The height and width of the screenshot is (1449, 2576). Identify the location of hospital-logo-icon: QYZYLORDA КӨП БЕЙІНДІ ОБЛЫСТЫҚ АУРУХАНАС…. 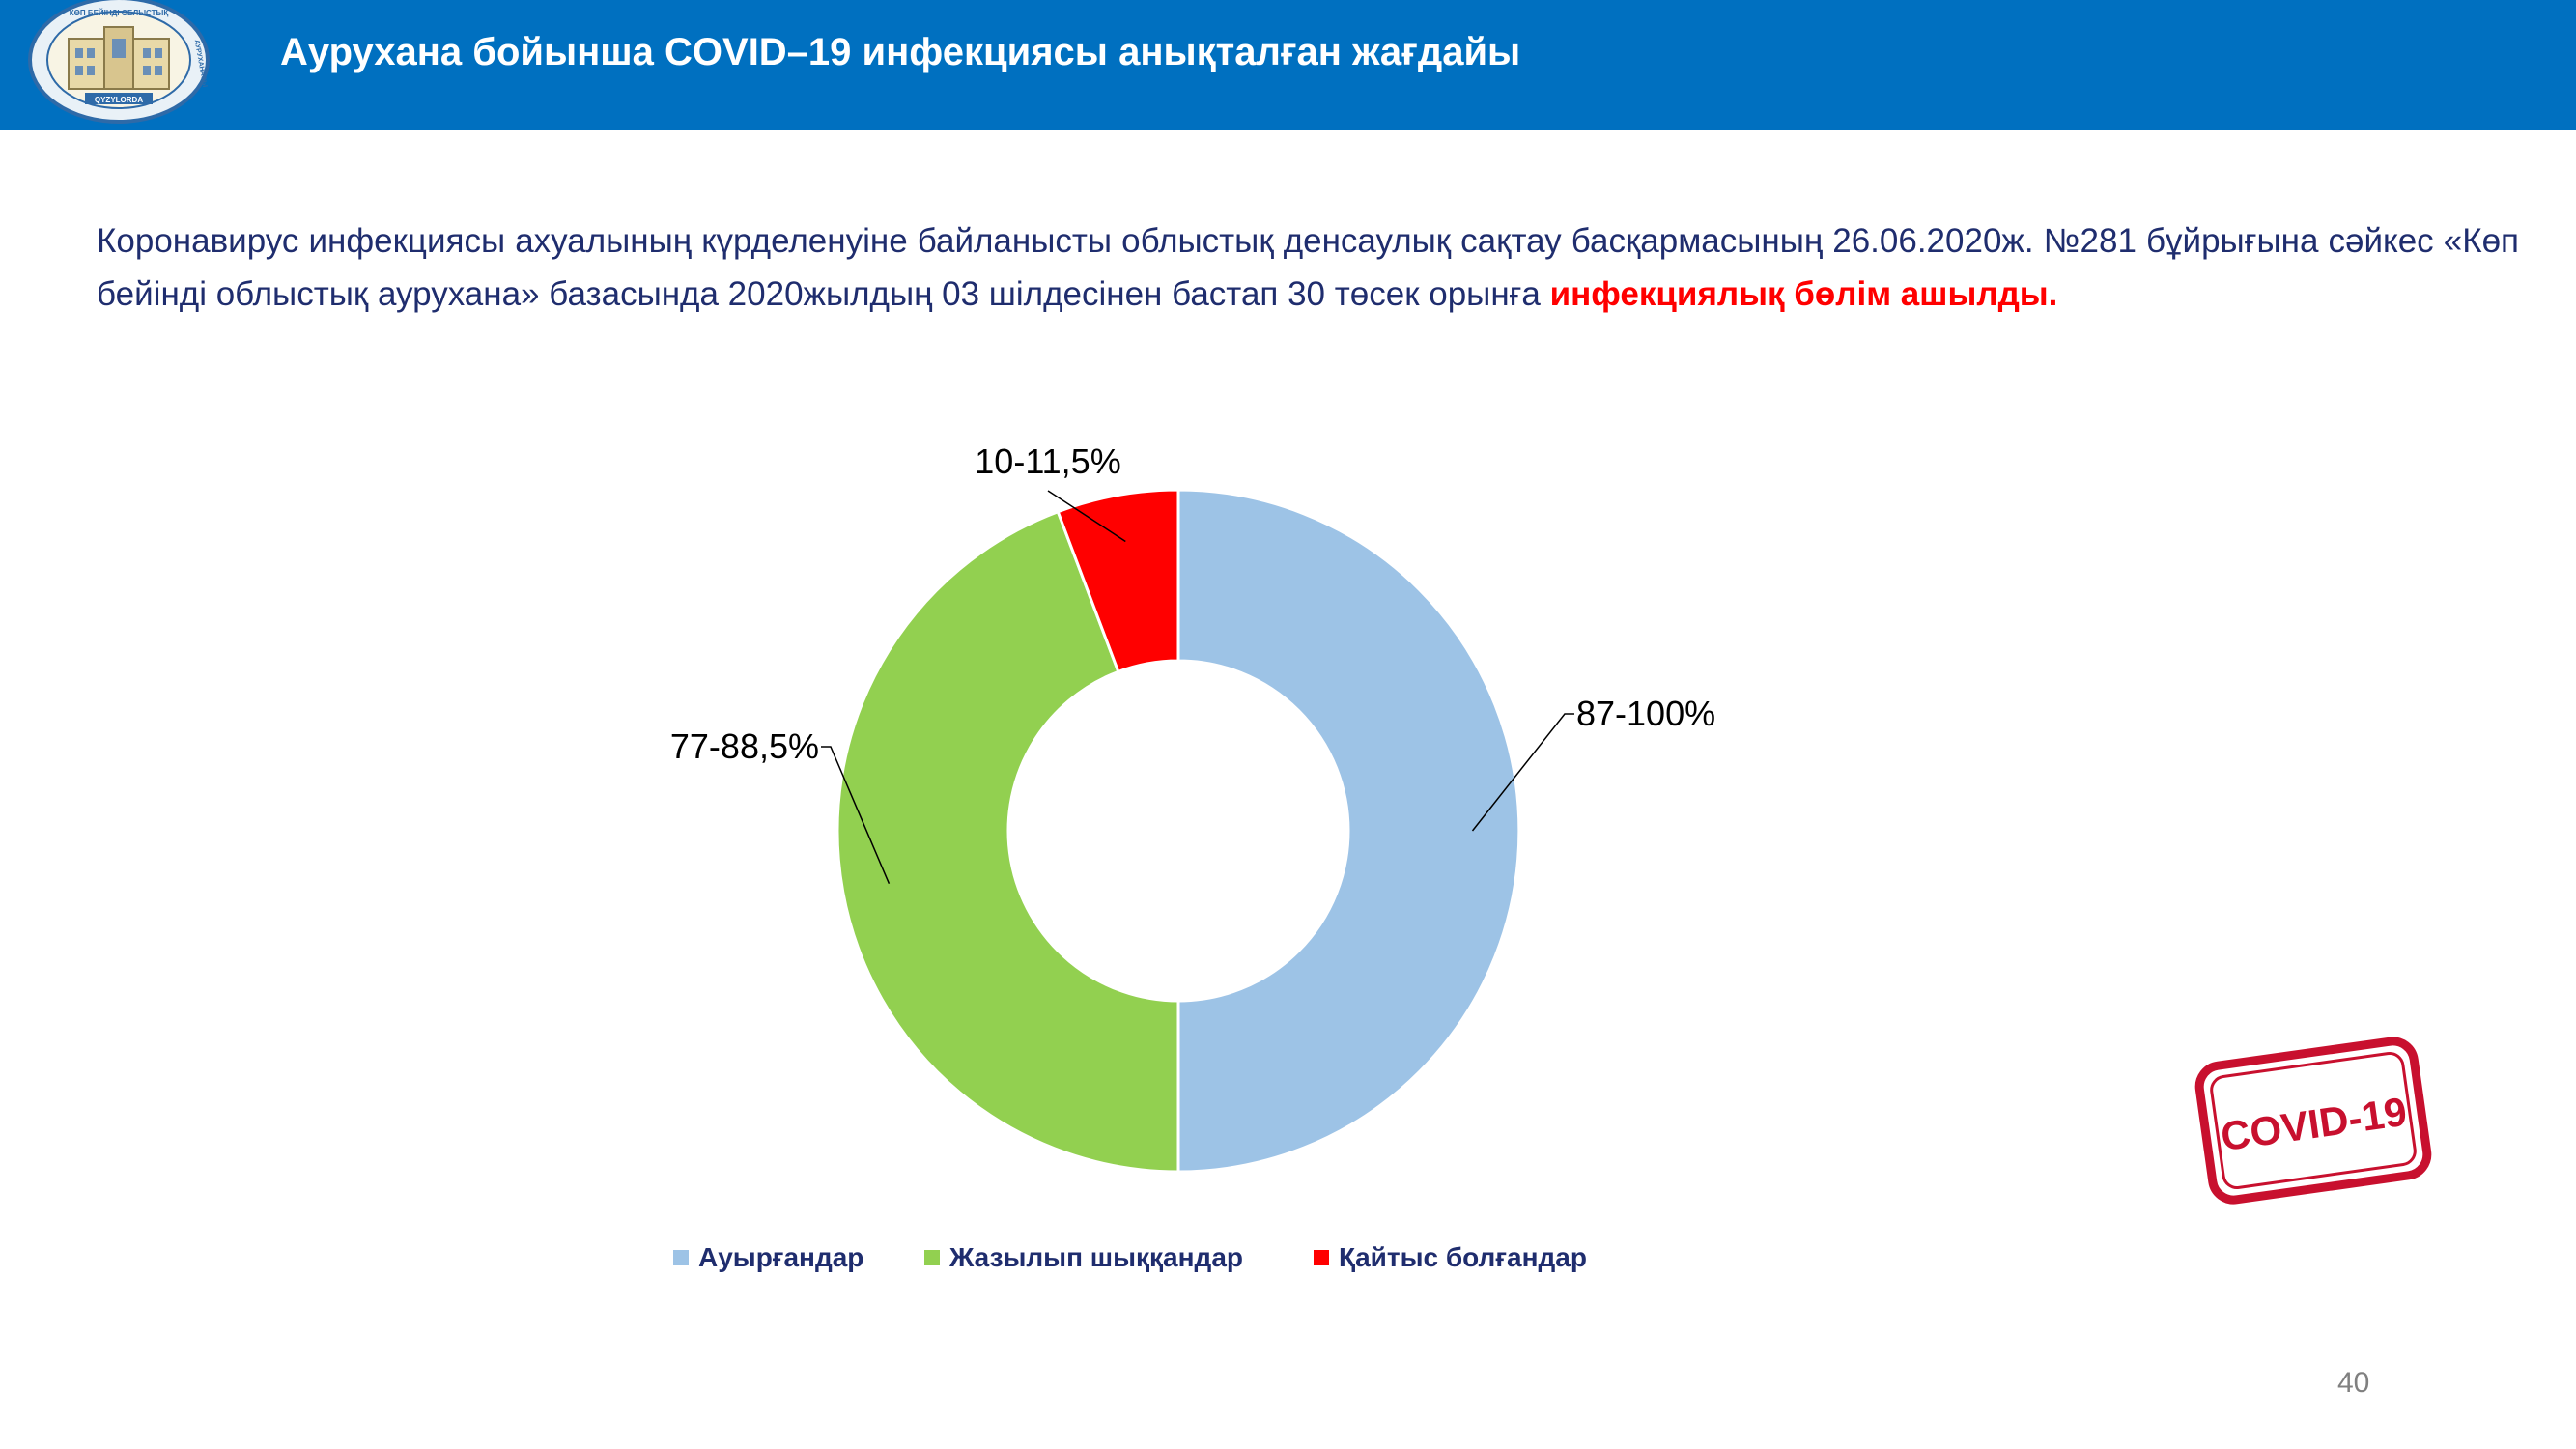
(119, 62).